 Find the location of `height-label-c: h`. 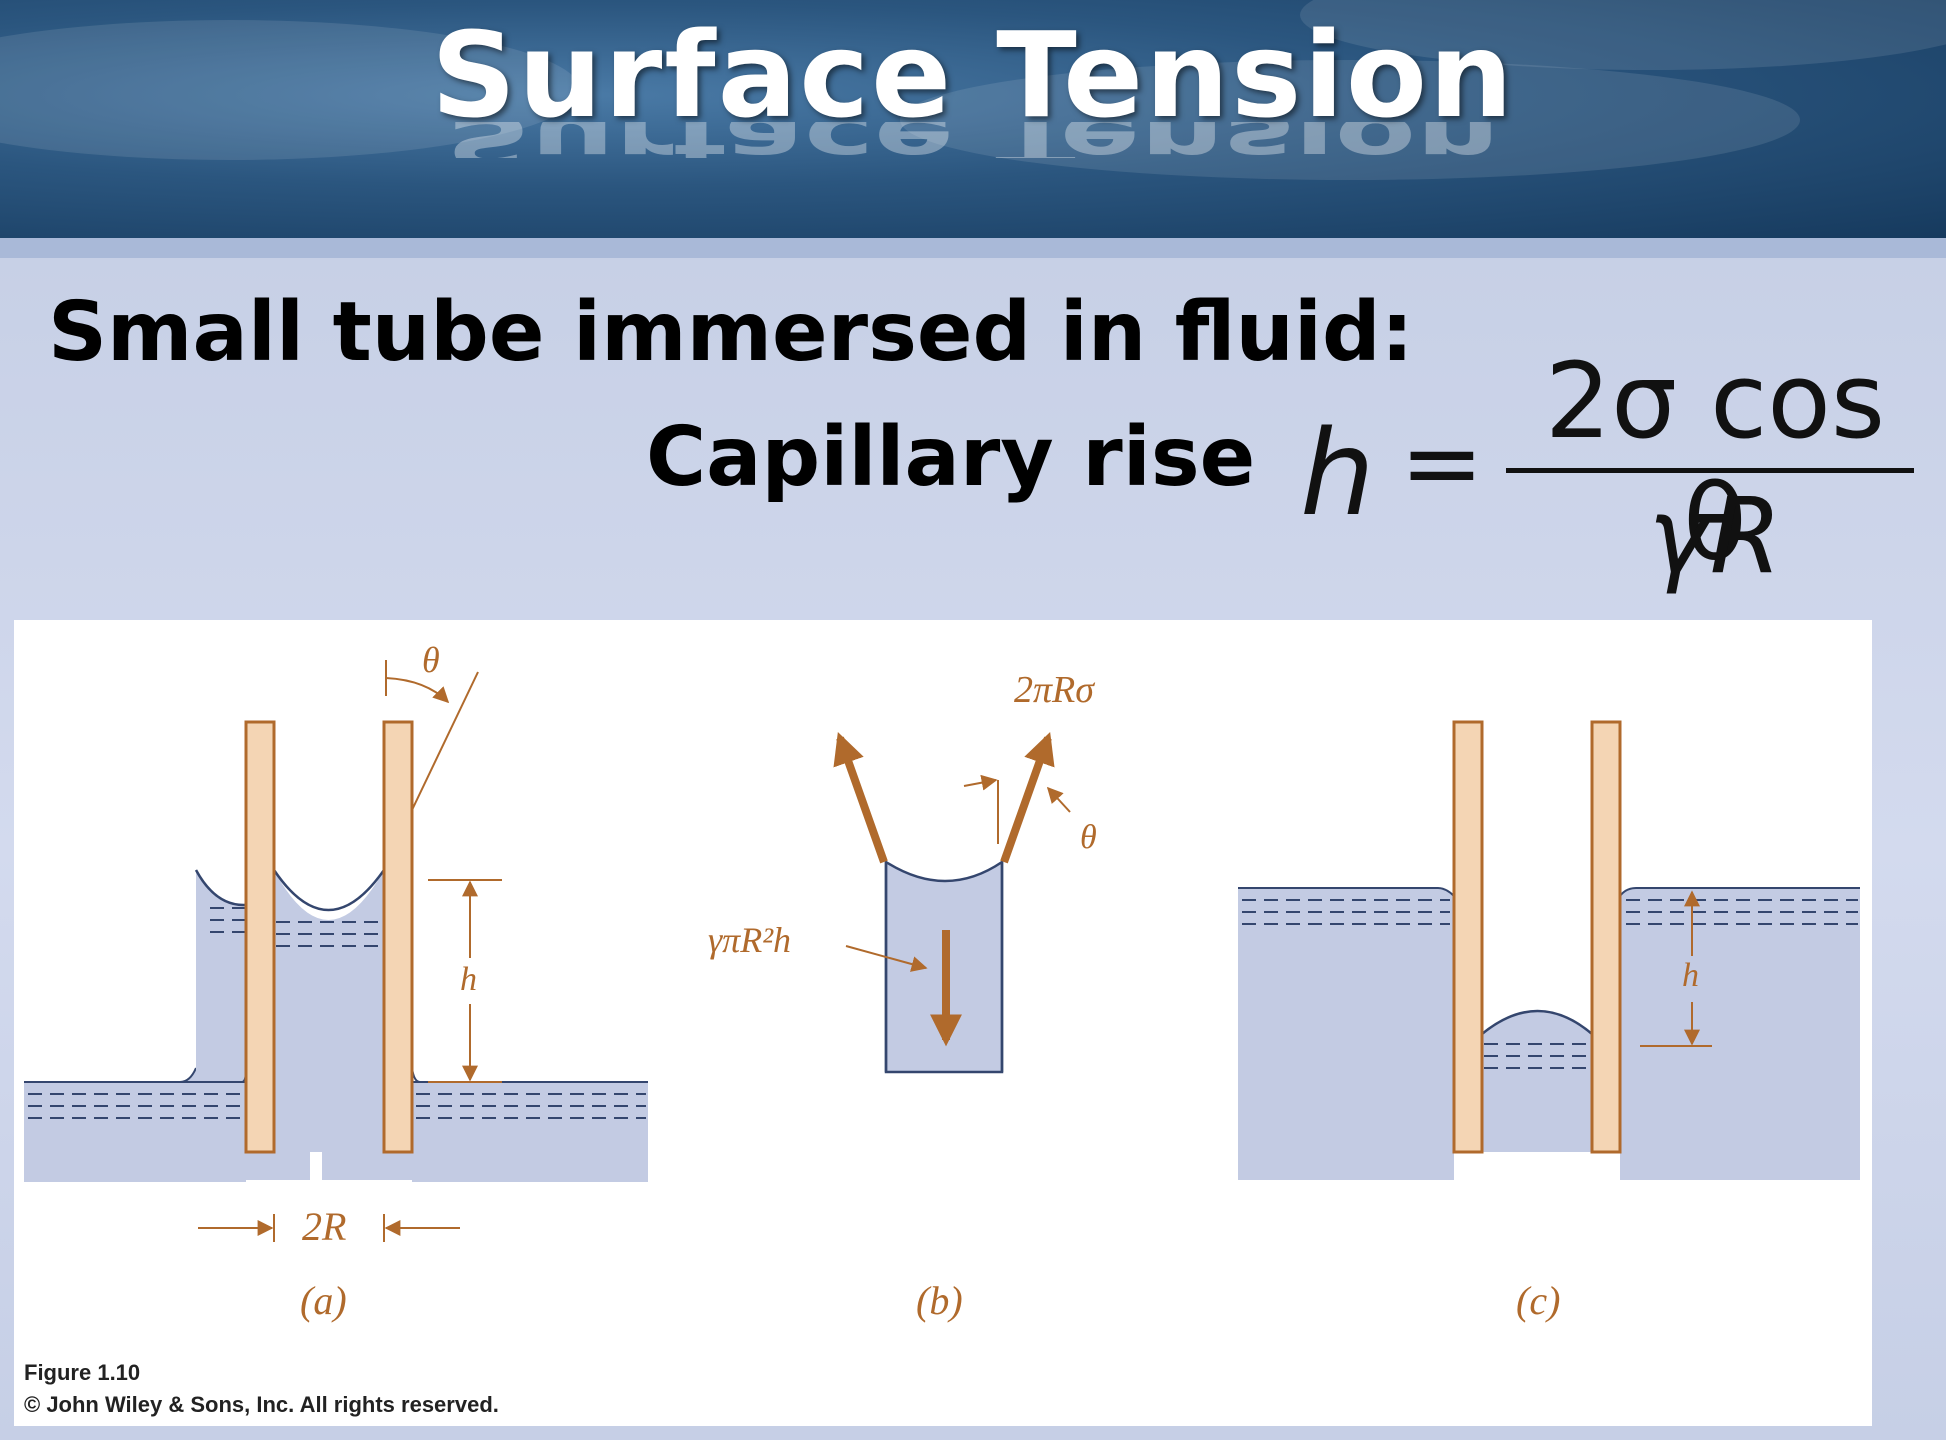

height-label-c: h is located at coordinates (1690, 975).